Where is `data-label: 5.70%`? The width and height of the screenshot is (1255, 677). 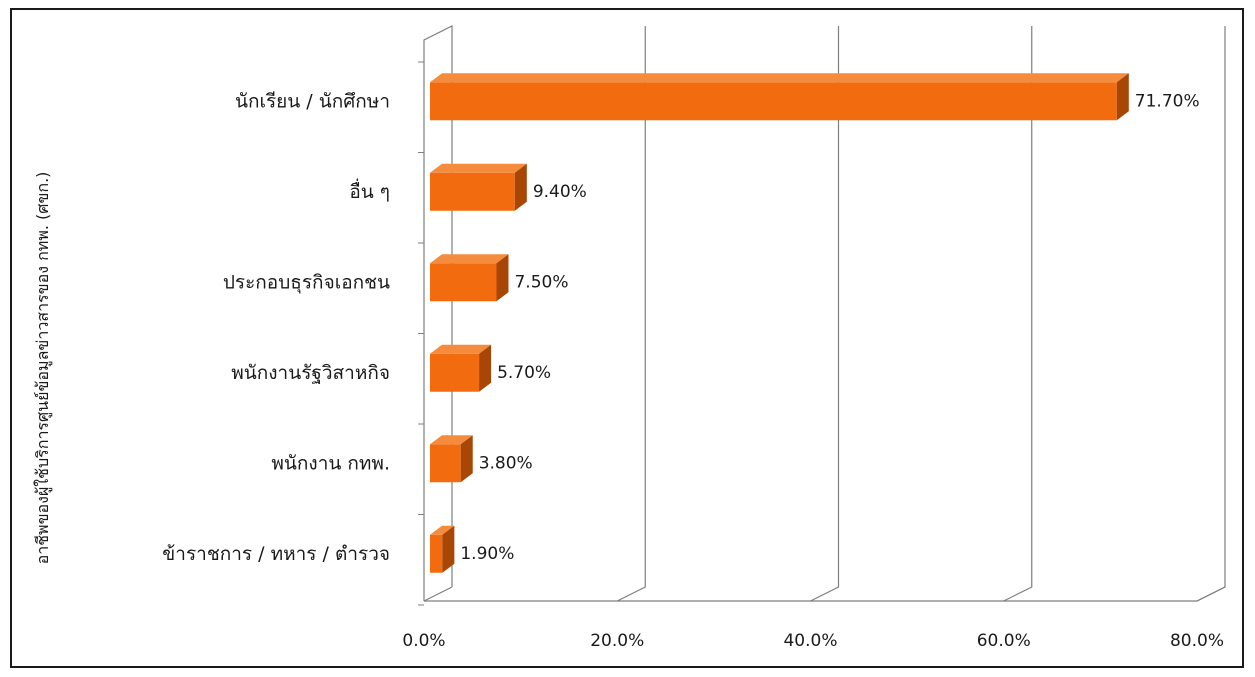 data-label: 5.70% is located at coordinates (524, 373).